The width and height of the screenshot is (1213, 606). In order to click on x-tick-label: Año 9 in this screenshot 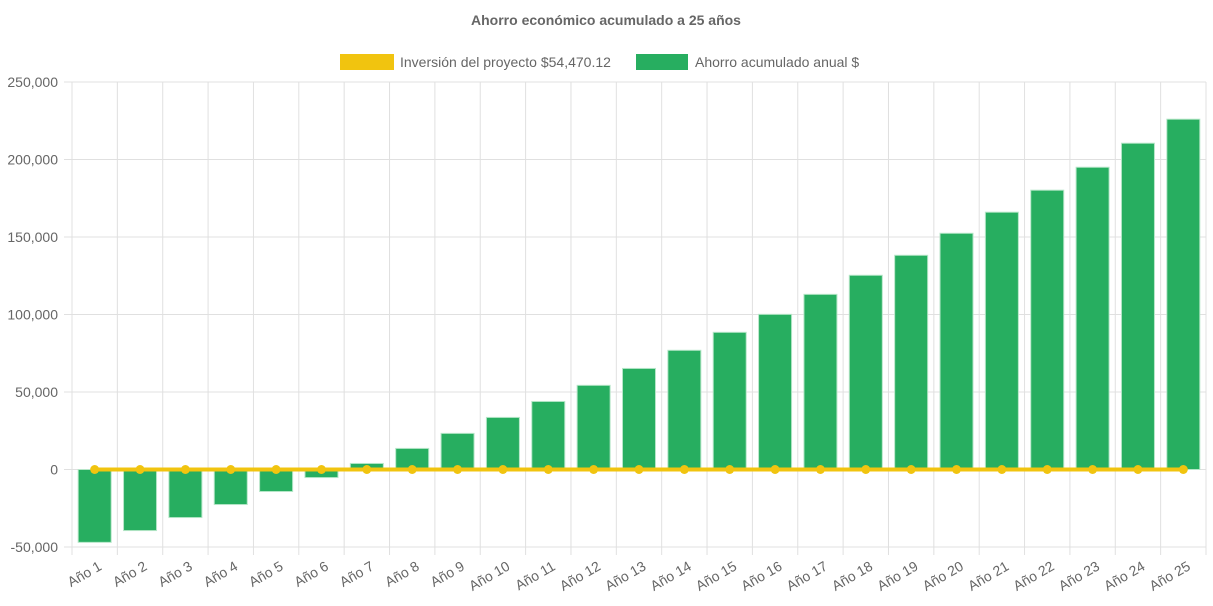, I will do `click(447, 574)`.